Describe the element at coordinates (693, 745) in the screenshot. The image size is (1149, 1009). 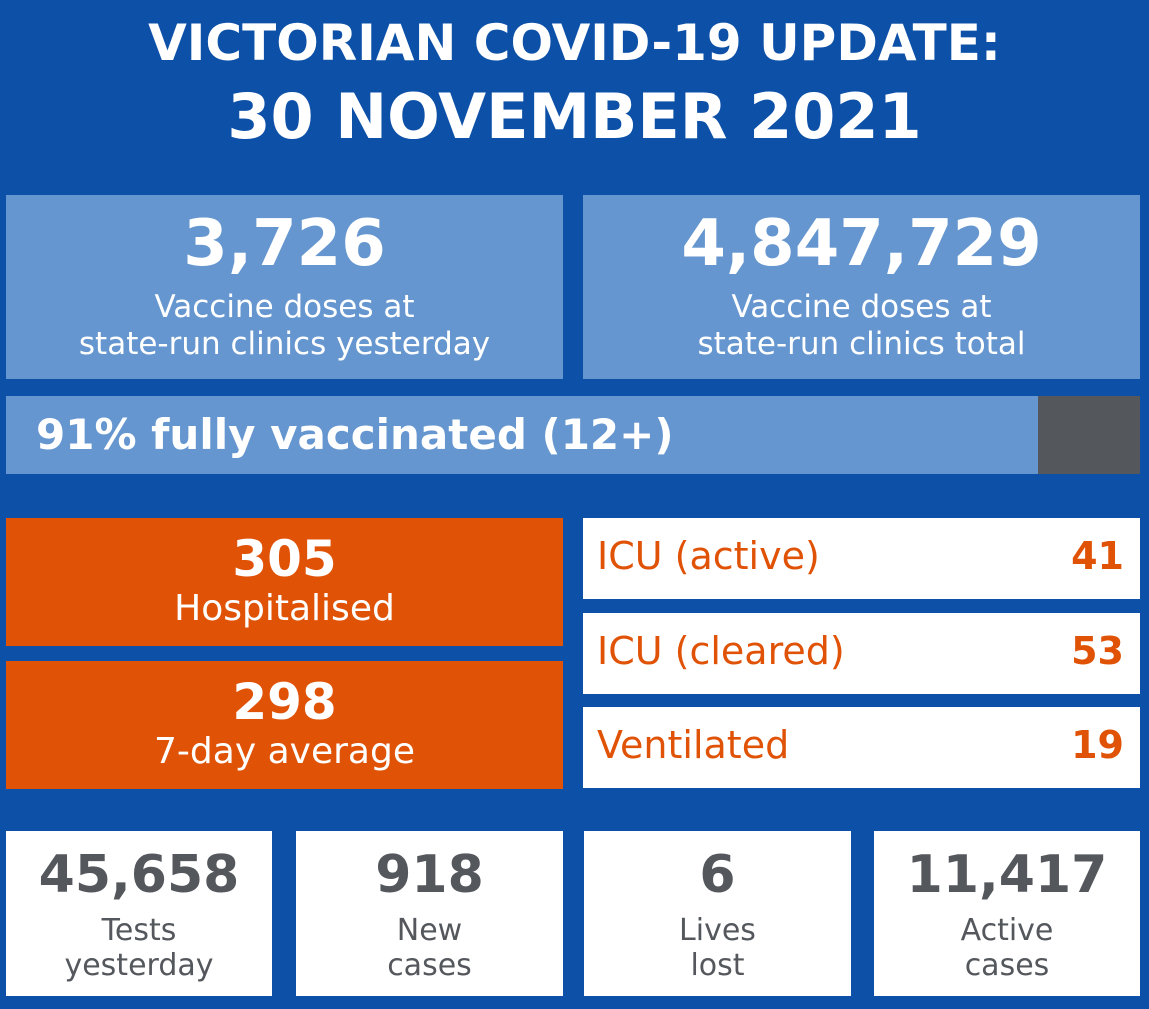
I see `ventilated-label: Ventilated` at that location.